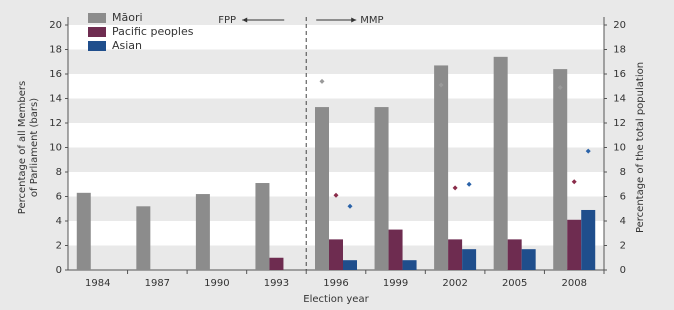  I want to click on y2-tick-label: 12, so click(619, 123).